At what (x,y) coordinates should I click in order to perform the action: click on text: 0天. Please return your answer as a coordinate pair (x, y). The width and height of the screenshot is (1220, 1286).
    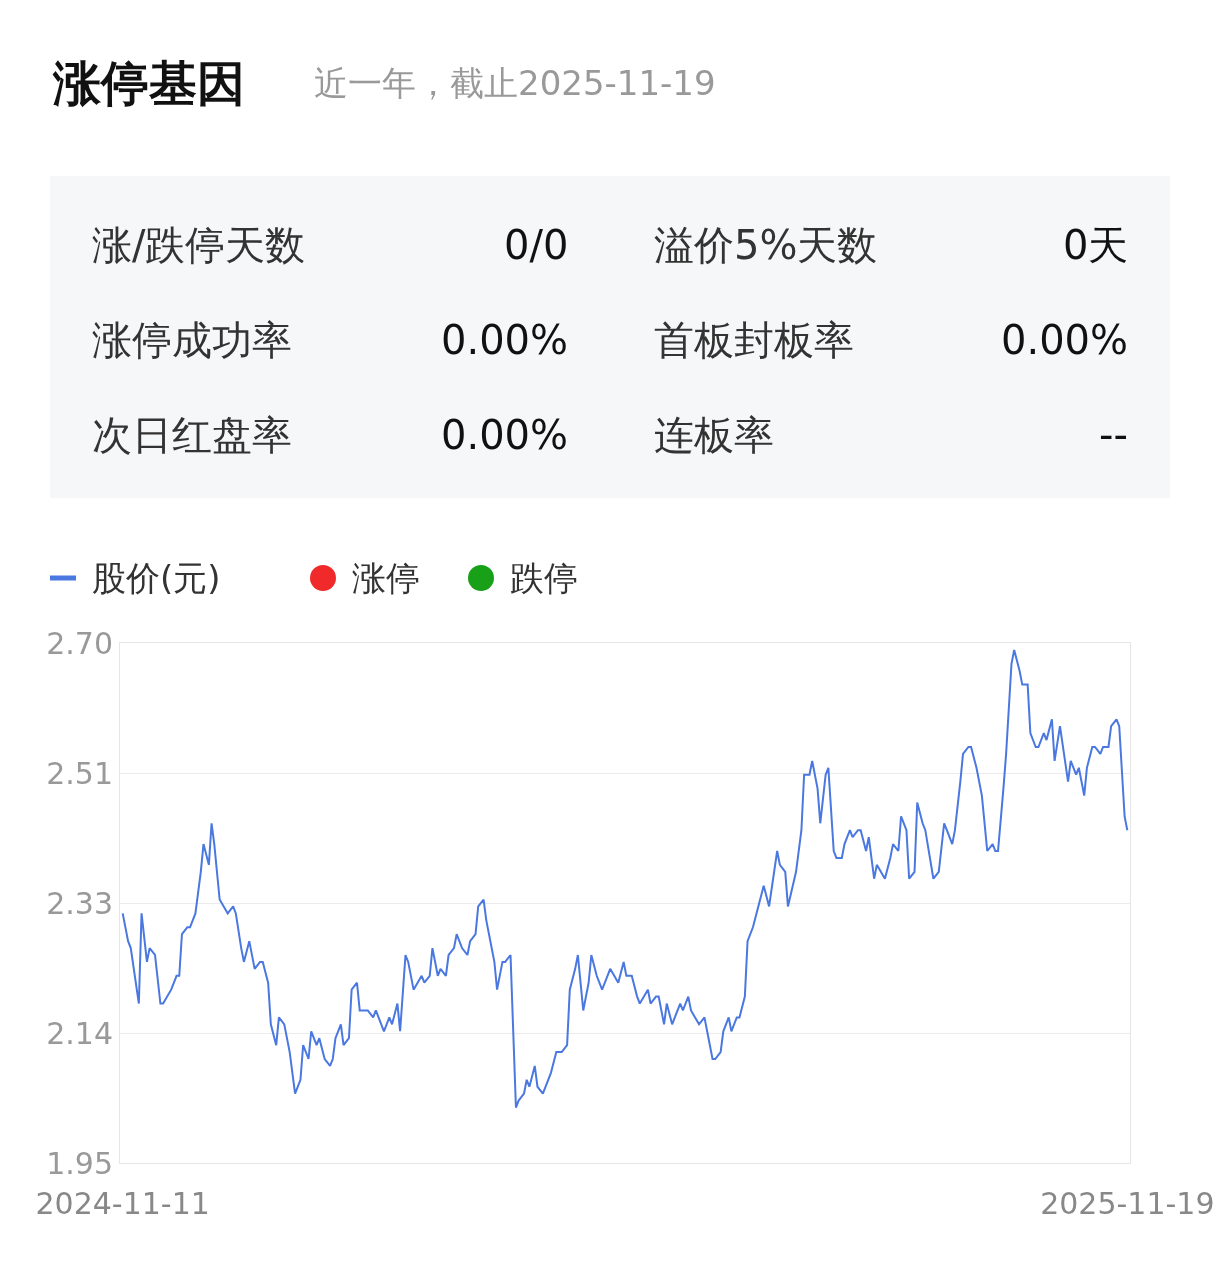
    Looking at the image, I should click on (1096, 245).